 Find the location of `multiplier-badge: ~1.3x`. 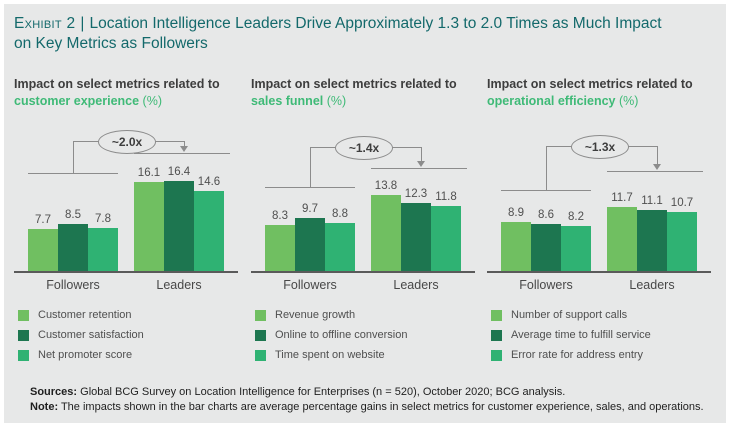

multiplier-badge: ~1.3x is located at coordinates (600, 147).